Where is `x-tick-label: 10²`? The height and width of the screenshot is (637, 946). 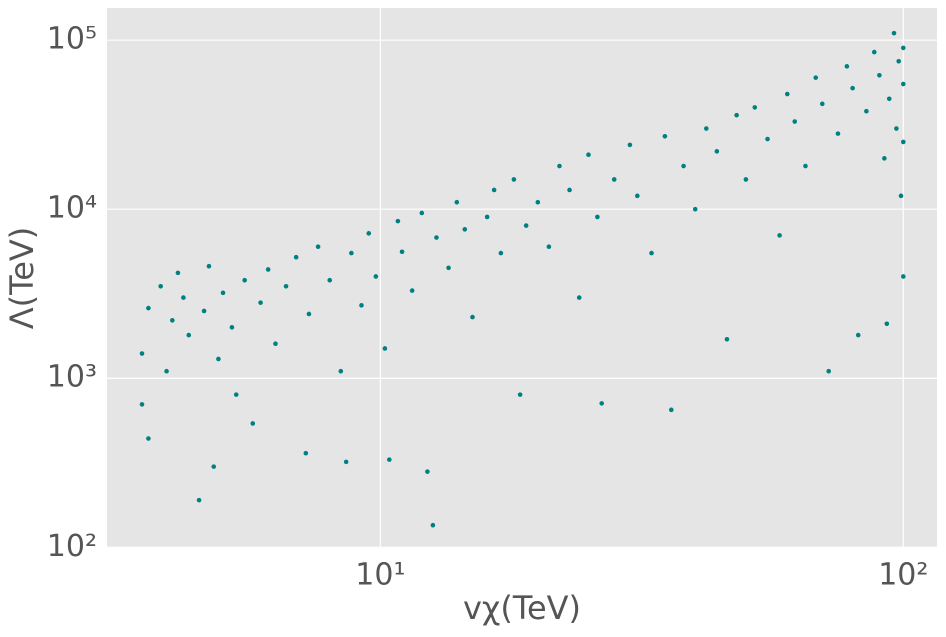
x-tick-label: 10² is located at coordinates (903, 575).